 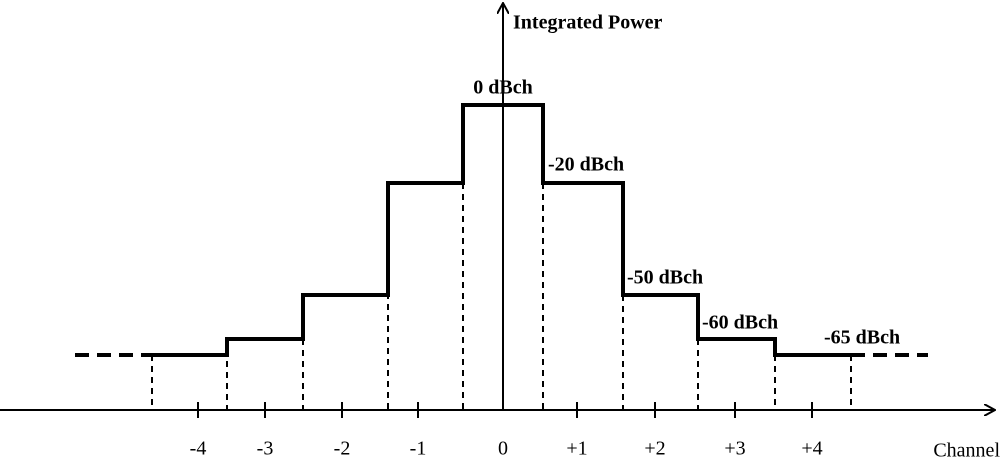 What do you see at coordinates (740, 323) in the screenshot?
I see `level-label: -60 dBch` at bounding box center [740, 323].